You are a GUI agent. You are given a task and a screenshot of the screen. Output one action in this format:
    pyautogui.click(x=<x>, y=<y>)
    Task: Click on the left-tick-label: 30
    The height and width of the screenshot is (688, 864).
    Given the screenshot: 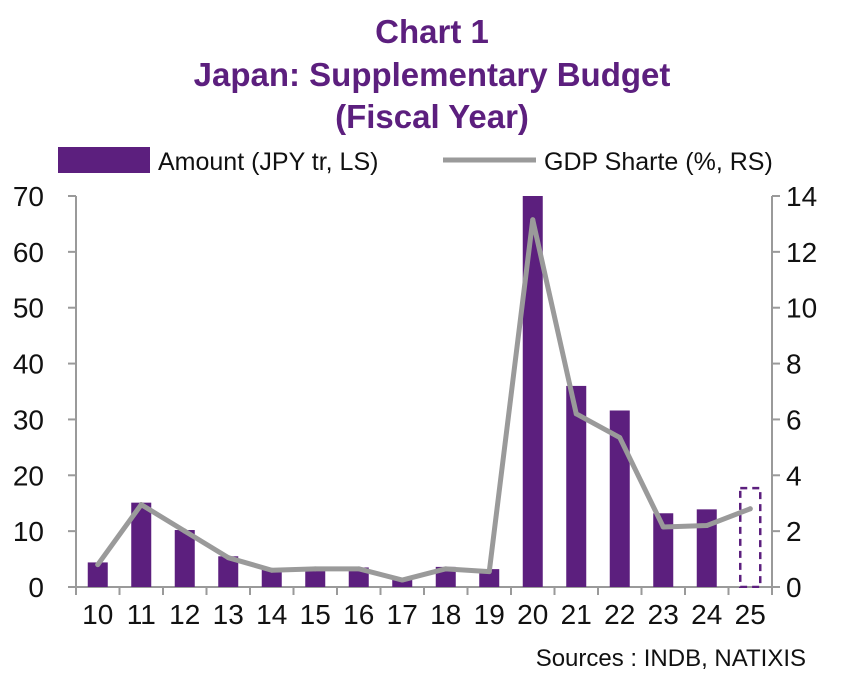 What is the action you would take?
    pyautogui.click(x=28, y=419)
    